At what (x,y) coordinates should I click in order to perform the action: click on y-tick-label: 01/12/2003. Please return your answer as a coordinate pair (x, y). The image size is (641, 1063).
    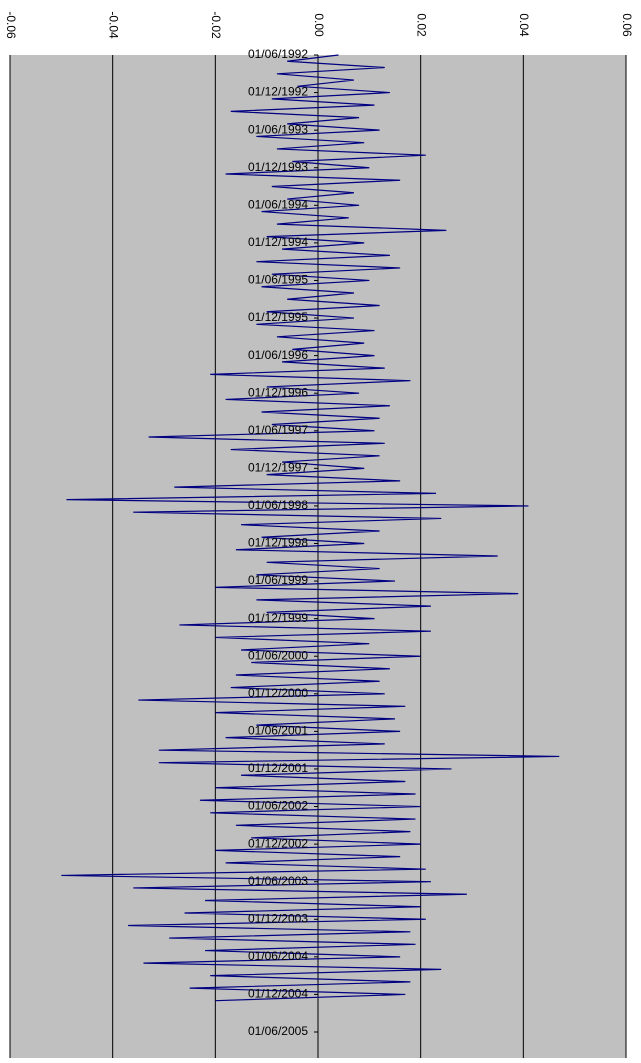
    Looking at the image, I should click on (278, 918).